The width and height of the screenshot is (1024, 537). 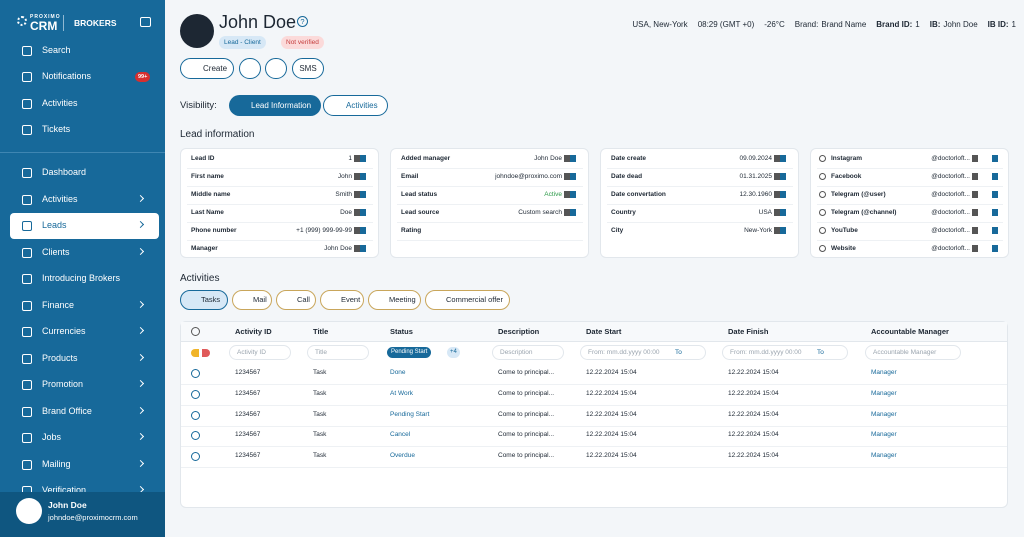 What do you see at coordinates (394, 300) in the screenshot?
I see `activity-filter: Meeting` at bounding box center [394, 300].